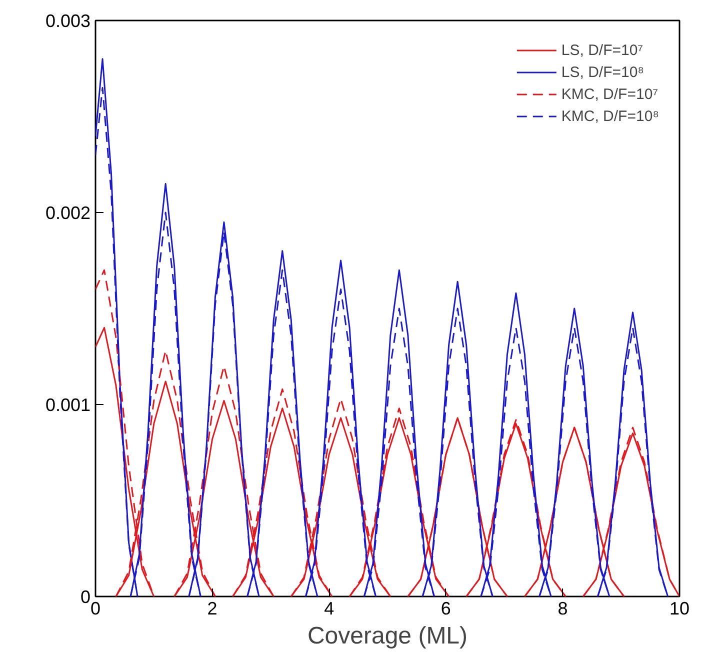 This screenshot has width=704, height=666. I want to click on y-tick-label: 0.002, so click(68, 213).